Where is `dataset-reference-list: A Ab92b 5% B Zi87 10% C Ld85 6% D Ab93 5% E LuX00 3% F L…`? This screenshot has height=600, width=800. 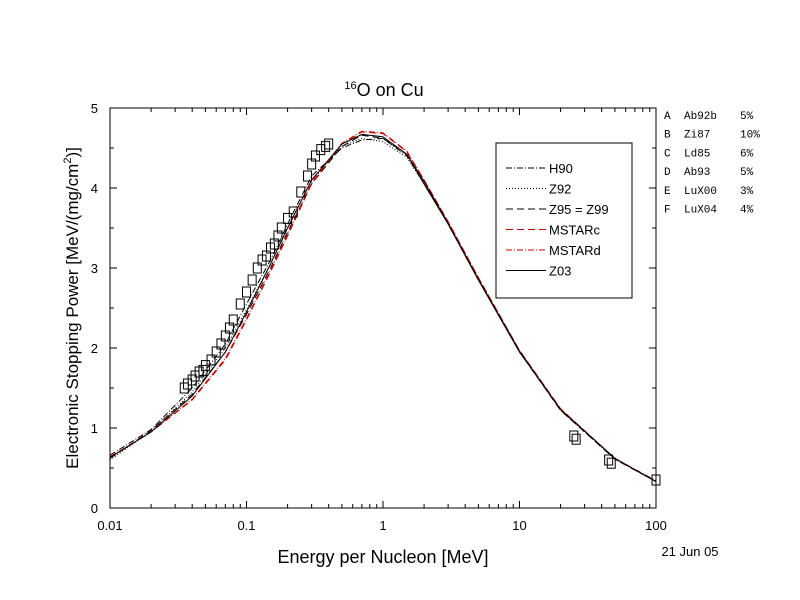
dataset-reference-list: A Ab92b 5% B Zi87 10% C Ld85 6% D Ab93 5% E LuX00 3% F L… is located at coordinates (712, 164).